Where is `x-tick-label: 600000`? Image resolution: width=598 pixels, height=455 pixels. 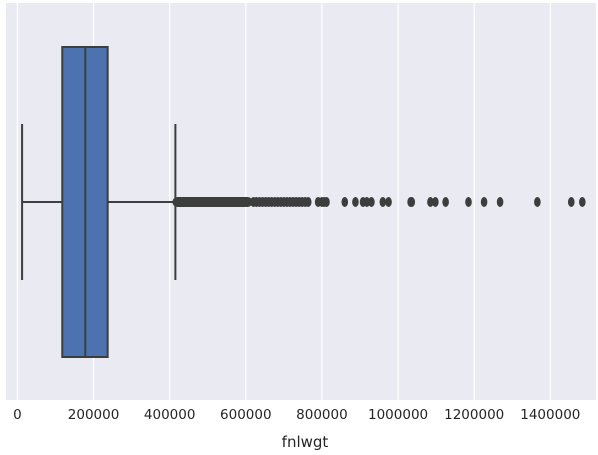 x-tick-label: 600000 is located at coordinates (246, 415).